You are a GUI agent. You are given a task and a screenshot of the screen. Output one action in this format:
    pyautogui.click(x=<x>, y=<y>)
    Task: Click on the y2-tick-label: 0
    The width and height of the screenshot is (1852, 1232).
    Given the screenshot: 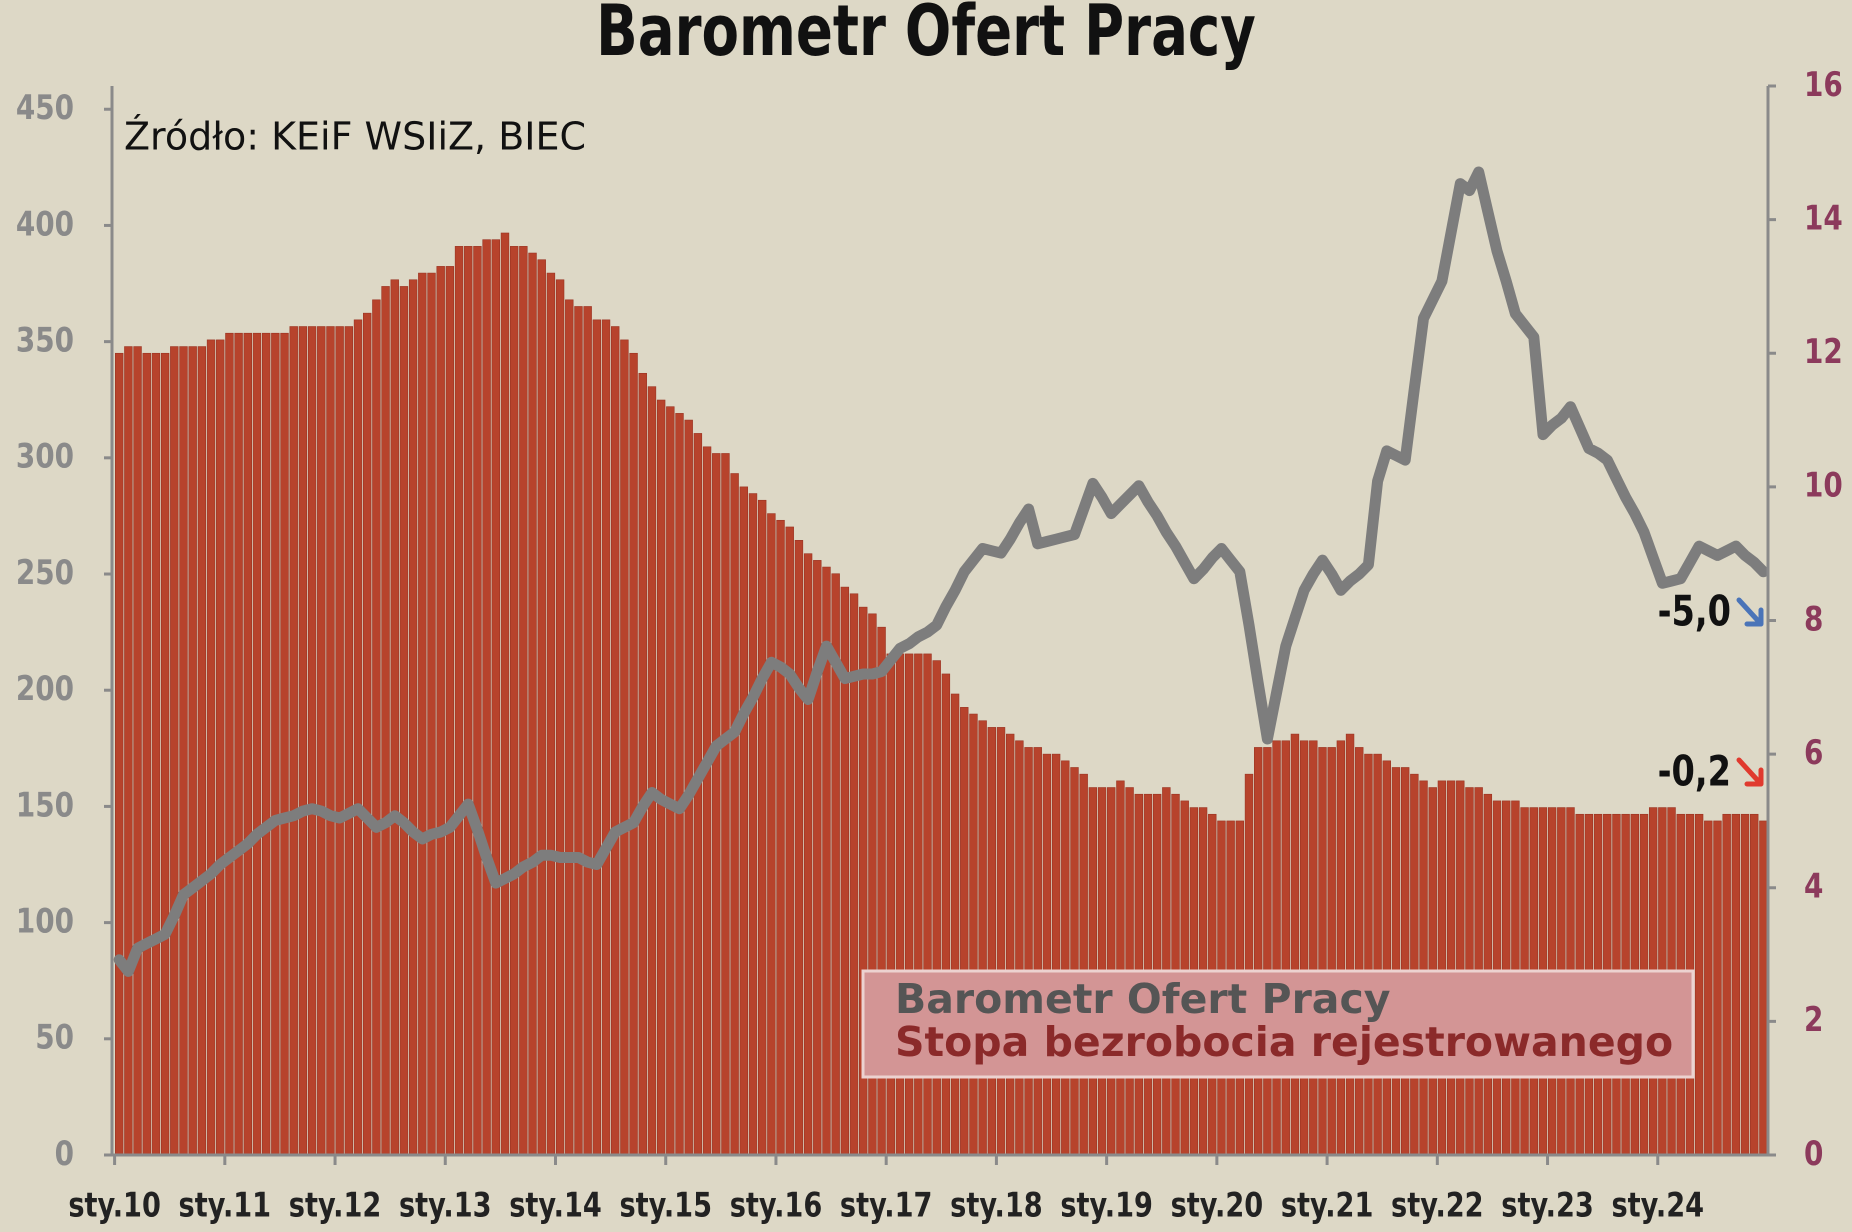 What is the action you would take?
    pyautogui.click(x=1813, y=1153)
    